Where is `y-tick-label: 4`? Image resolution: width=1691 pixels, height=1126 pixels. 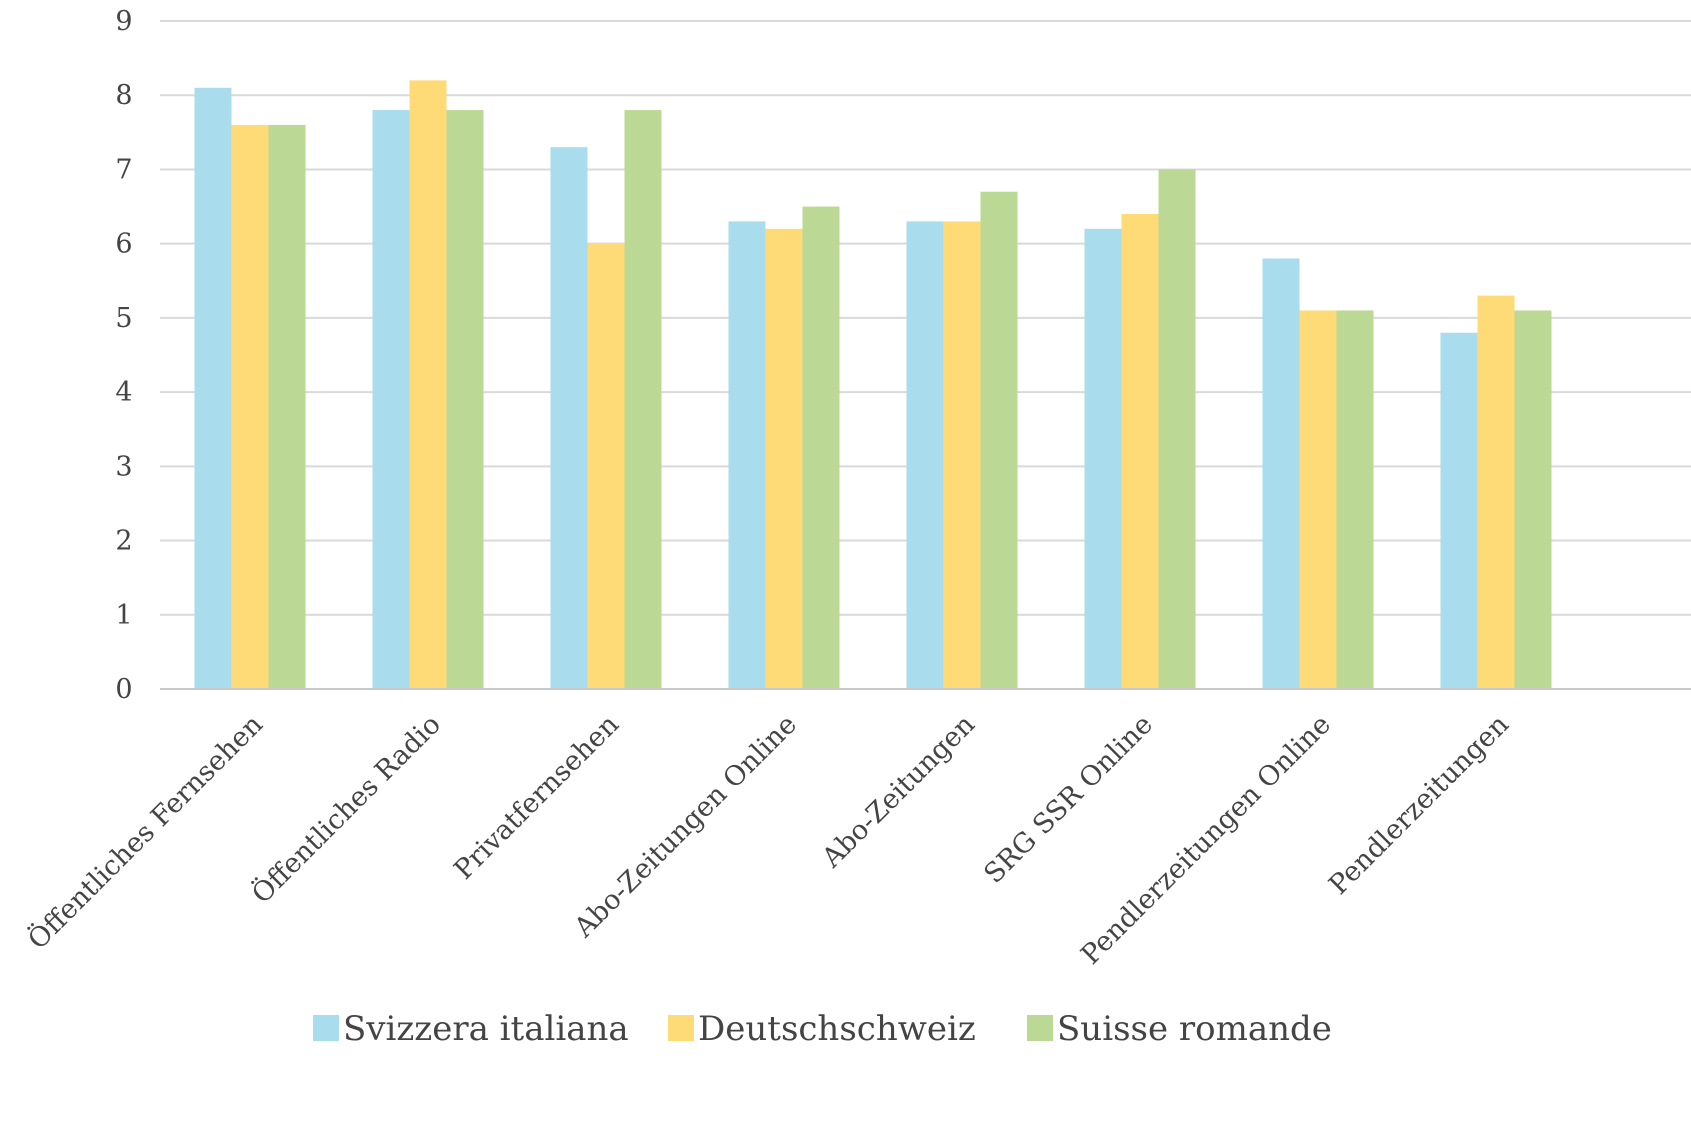 y-tick-label: 4 is located at coordinates (123, 392).